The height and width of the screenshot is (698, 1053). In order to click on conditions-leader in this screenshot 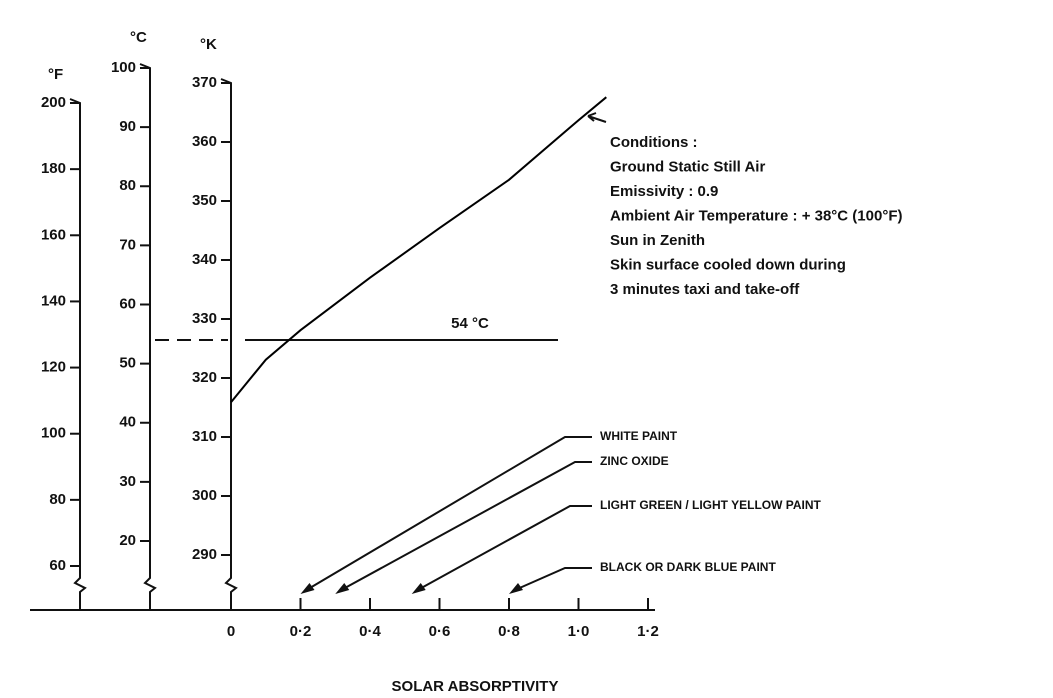, I will do `click(597, 117)`.